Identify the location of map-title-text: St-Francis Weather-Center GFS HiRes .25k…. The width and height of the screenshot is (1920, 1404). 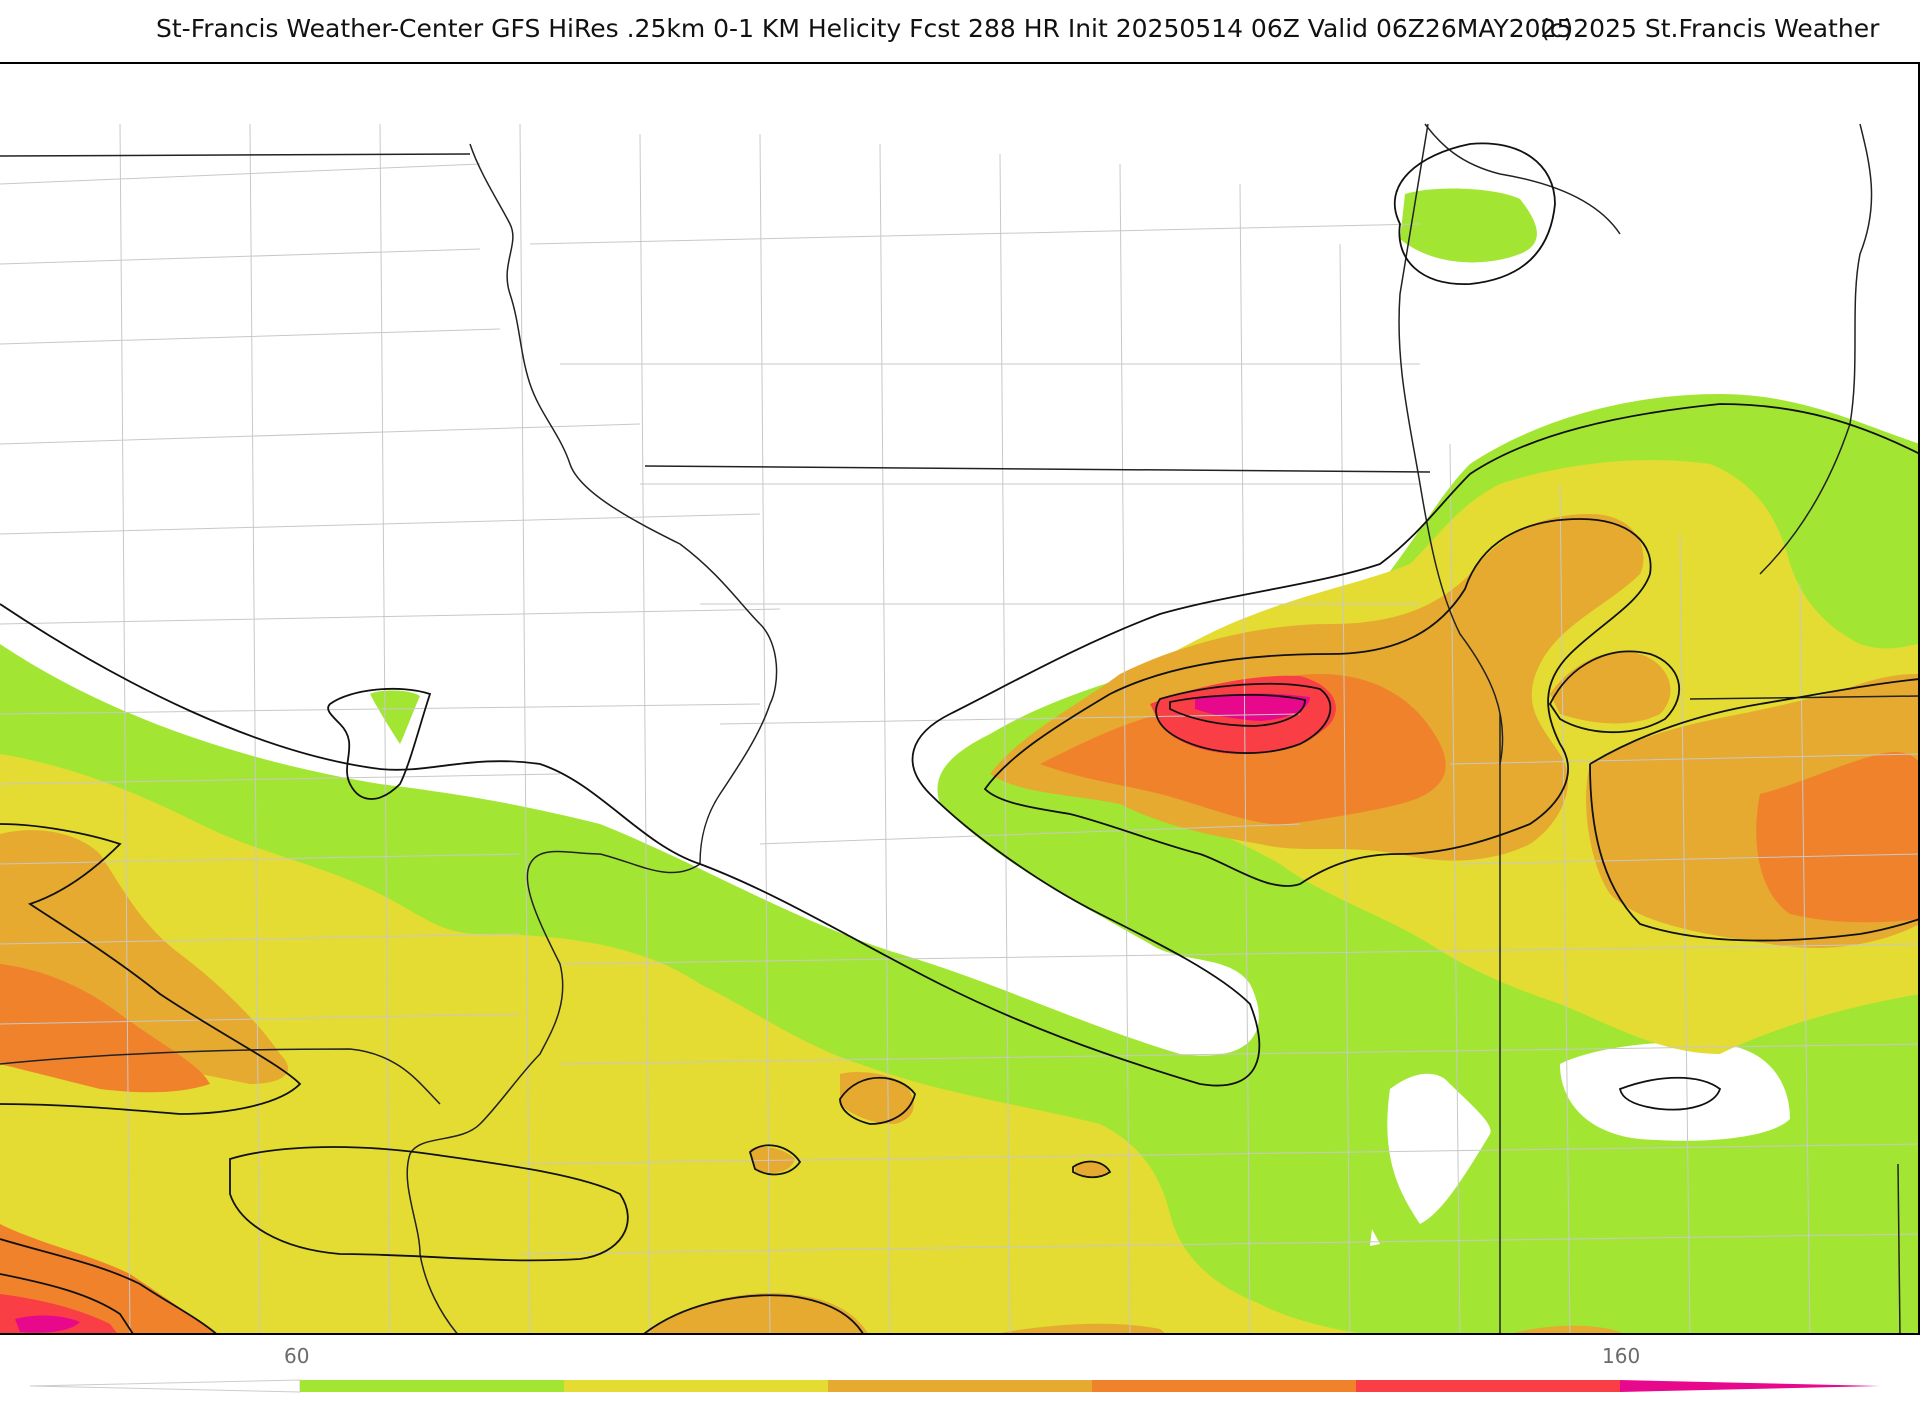
(864, 28).